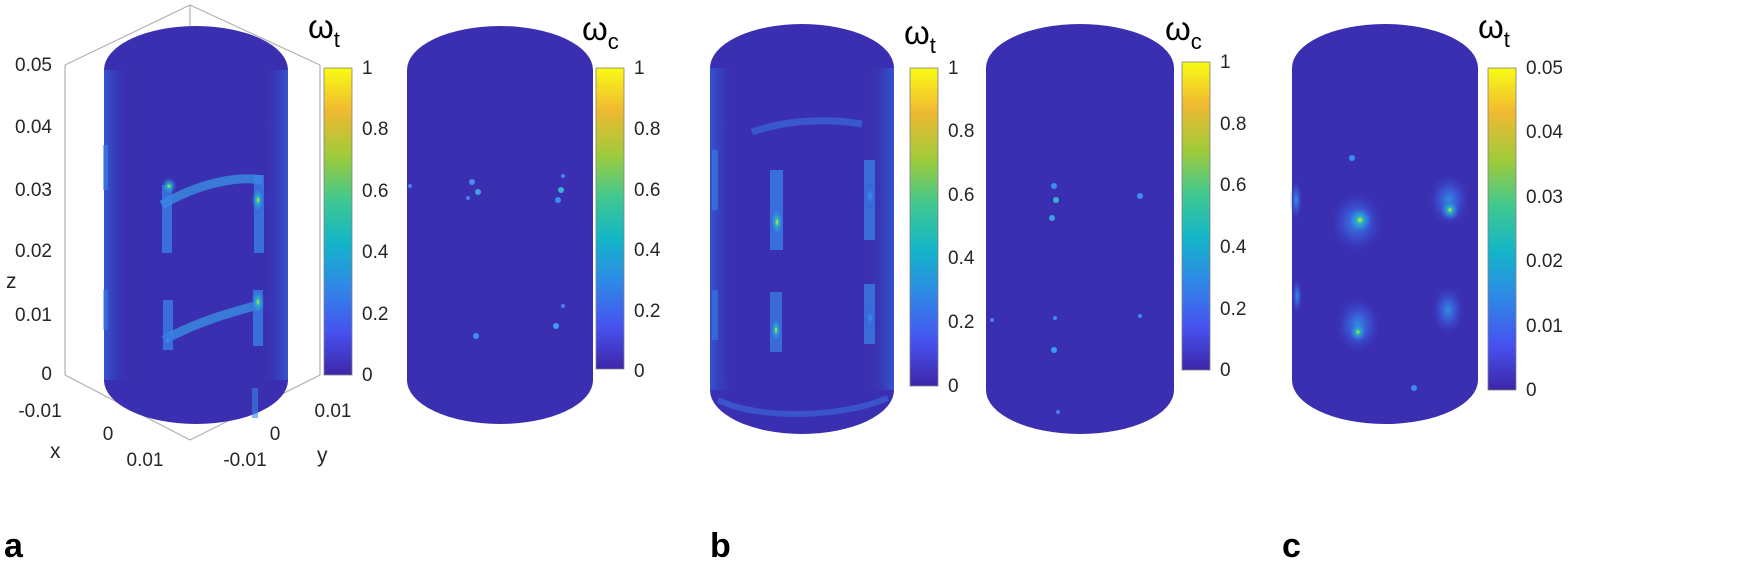 Image resolution: width=1764 pixels, height=565 pixels. What do you see at coordinates (1544, 197) in the screenshot?
I see `colorbar-tick: 0.03` at bounding box center [1544, 197].